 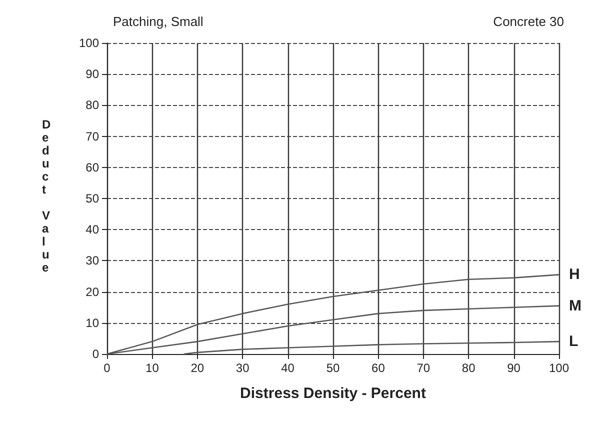 What do you see at coordinates (96, 354) in the screenshot?
I see `y-tick-label: 0` at bounding box center [96, 354].